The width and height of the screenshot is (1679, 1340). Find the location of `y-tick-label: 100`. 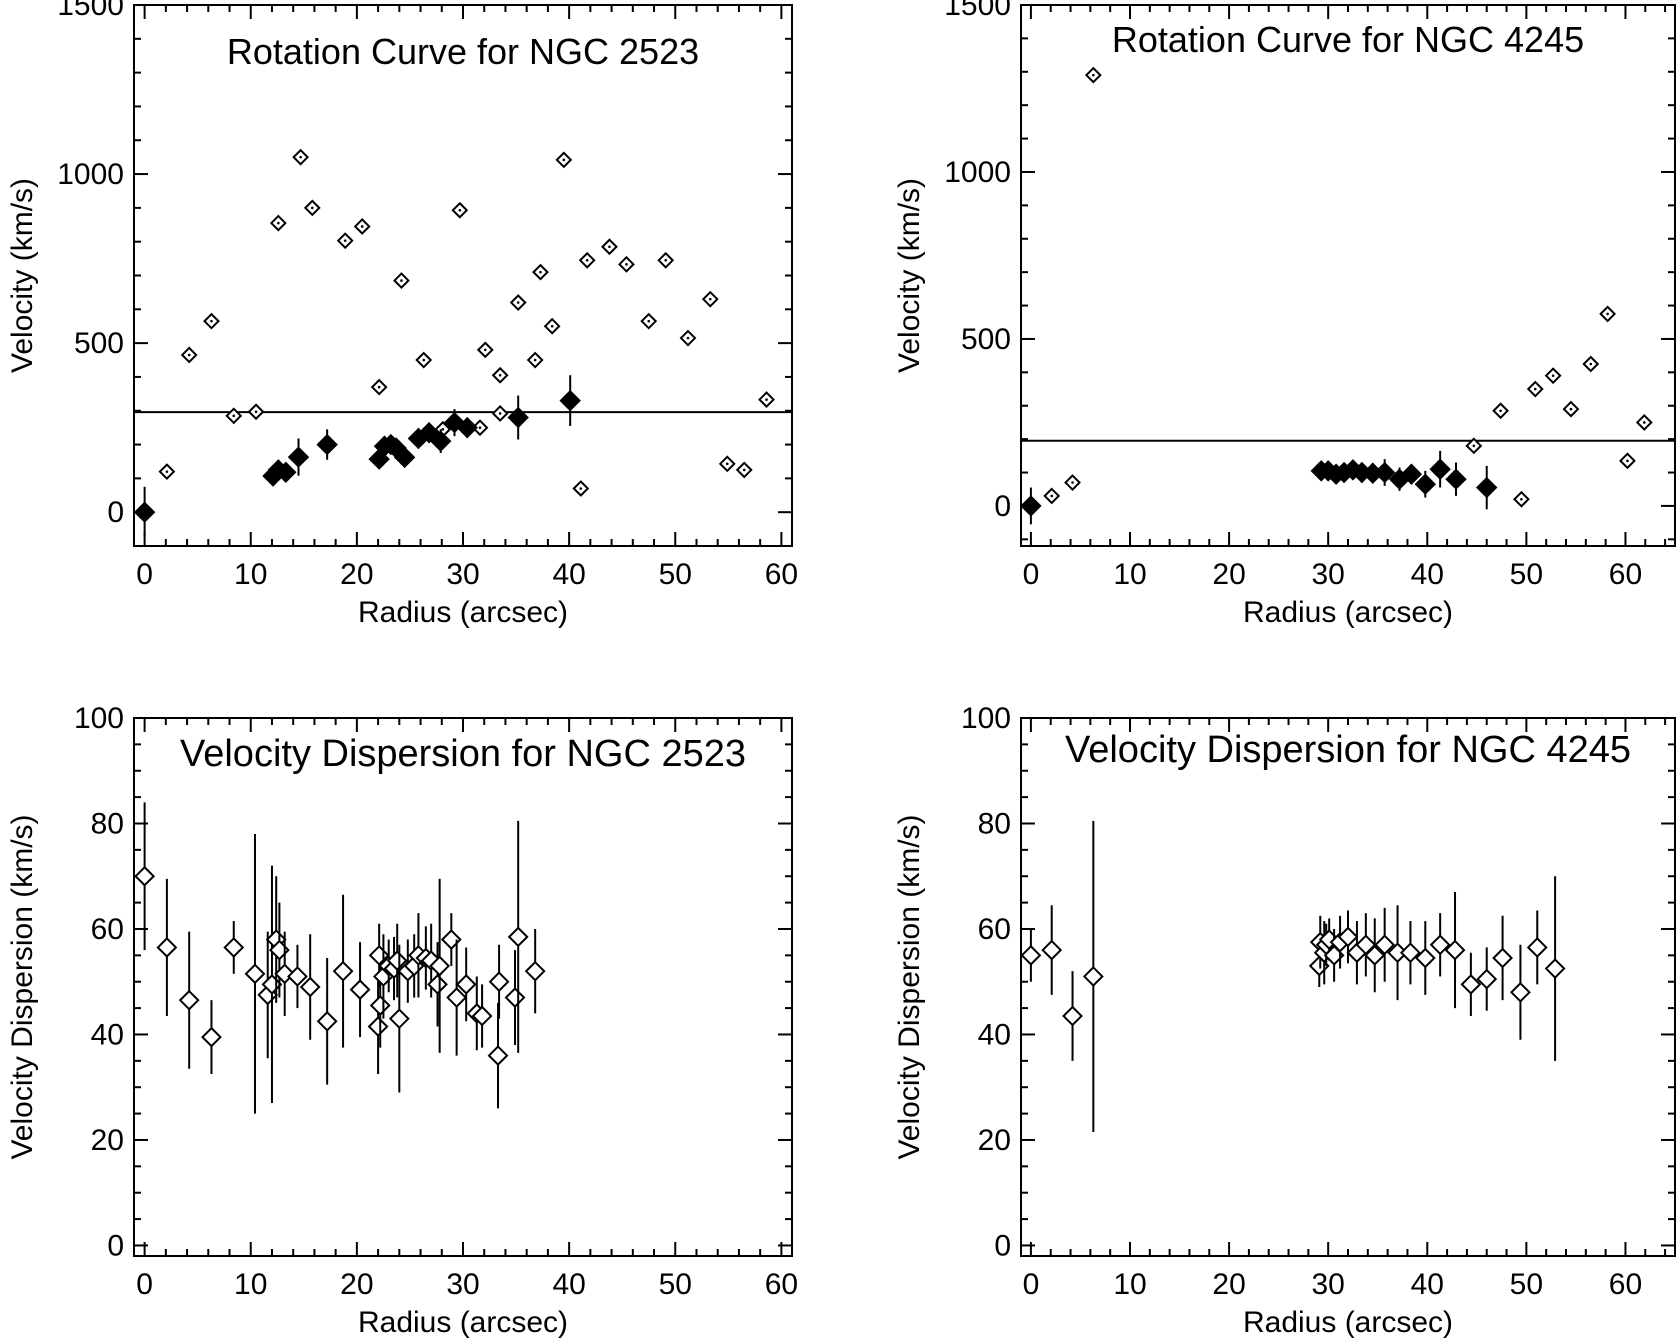

y-tick-label: 100 is located at coordinates (986, 718).